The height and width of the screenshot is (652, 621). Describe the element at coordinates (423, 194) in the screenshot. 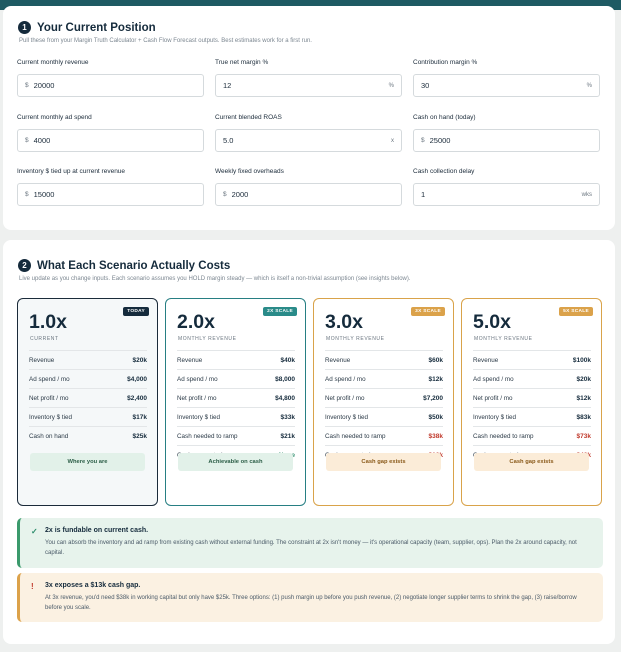

I see `input-value: 1` at that location.